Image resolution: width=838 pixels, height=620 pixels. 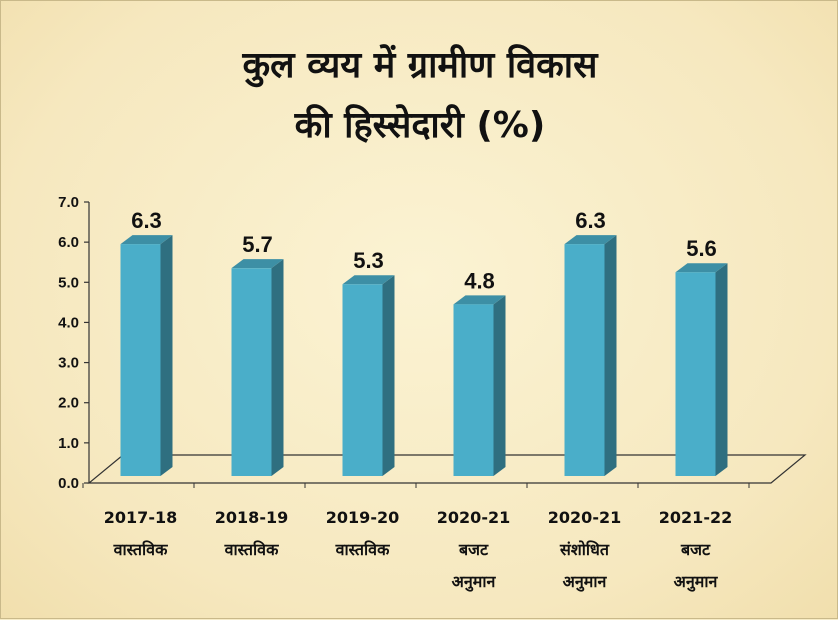 I want to click on y-tick-label: 1.0, so click(x=68, y=443).